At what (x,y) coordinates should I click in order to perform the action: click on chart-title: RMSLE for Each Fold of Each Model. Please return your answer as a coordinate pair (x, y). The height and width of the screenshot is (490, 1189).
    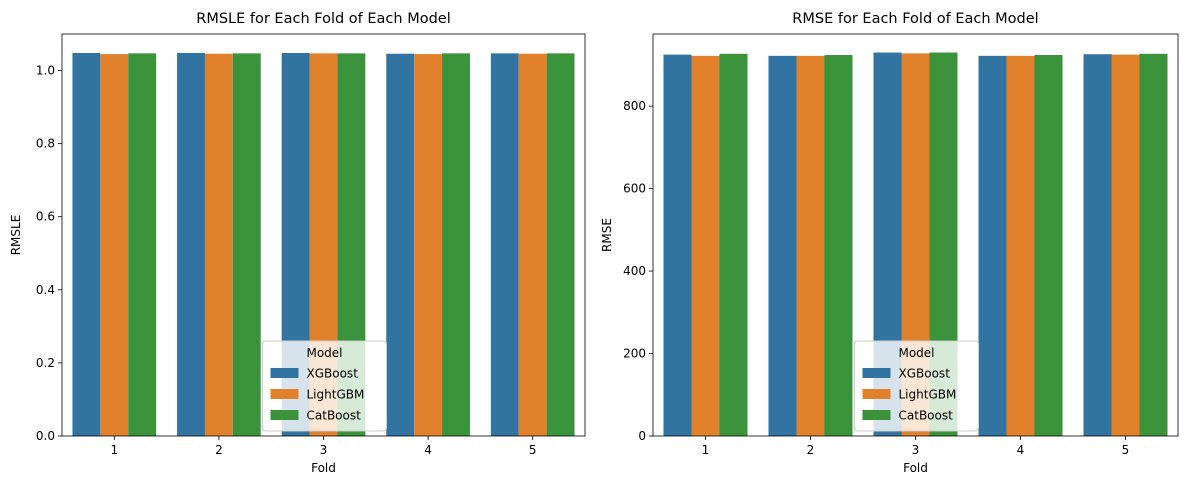
    Looking at the image, I should click on (323, 19).